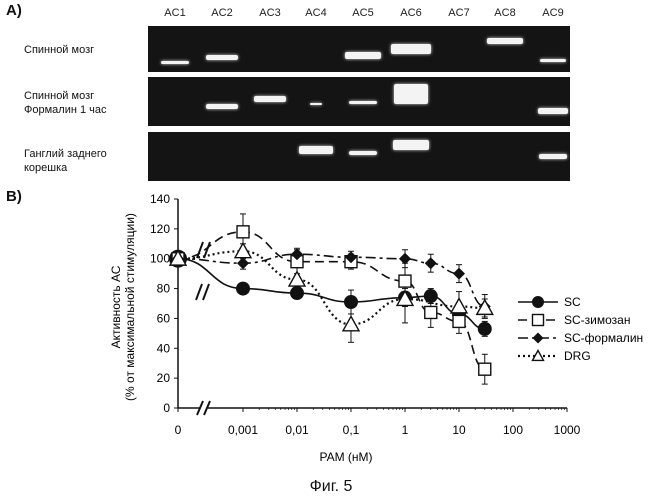 The width and height of the screenshot is (662, 500). What do you see at coordinates (359, 156) in the screenshot?
I see `gel-row-drg` at bounding box center [359, 156].